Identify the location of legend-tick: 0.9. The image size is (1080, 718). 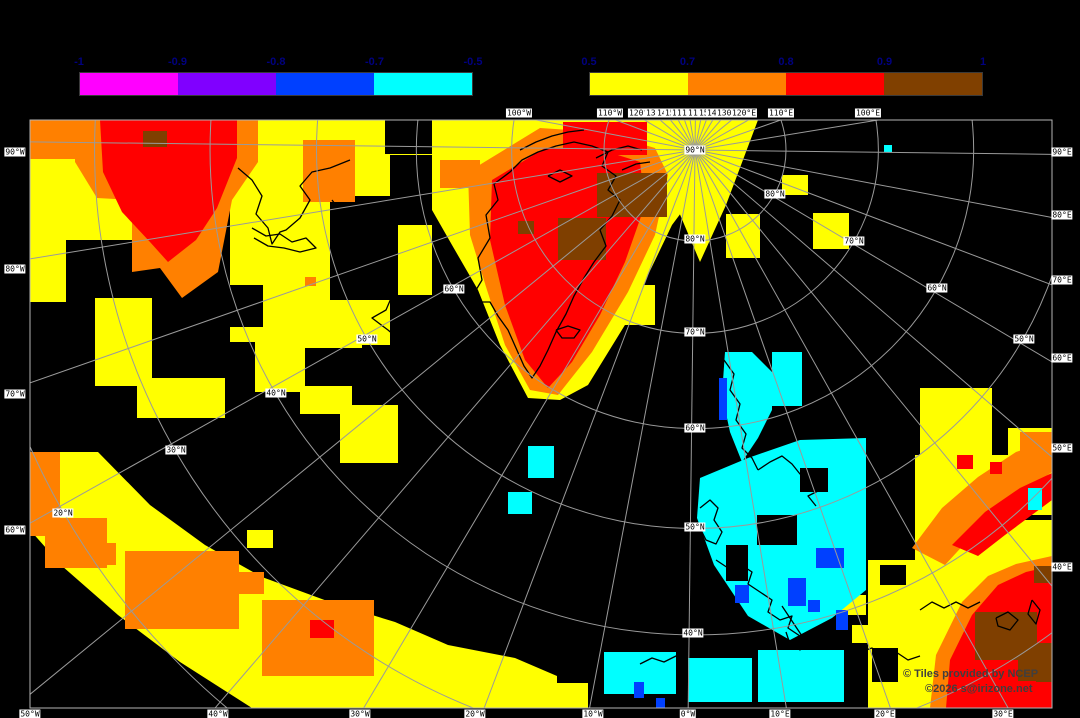
(884, 62).